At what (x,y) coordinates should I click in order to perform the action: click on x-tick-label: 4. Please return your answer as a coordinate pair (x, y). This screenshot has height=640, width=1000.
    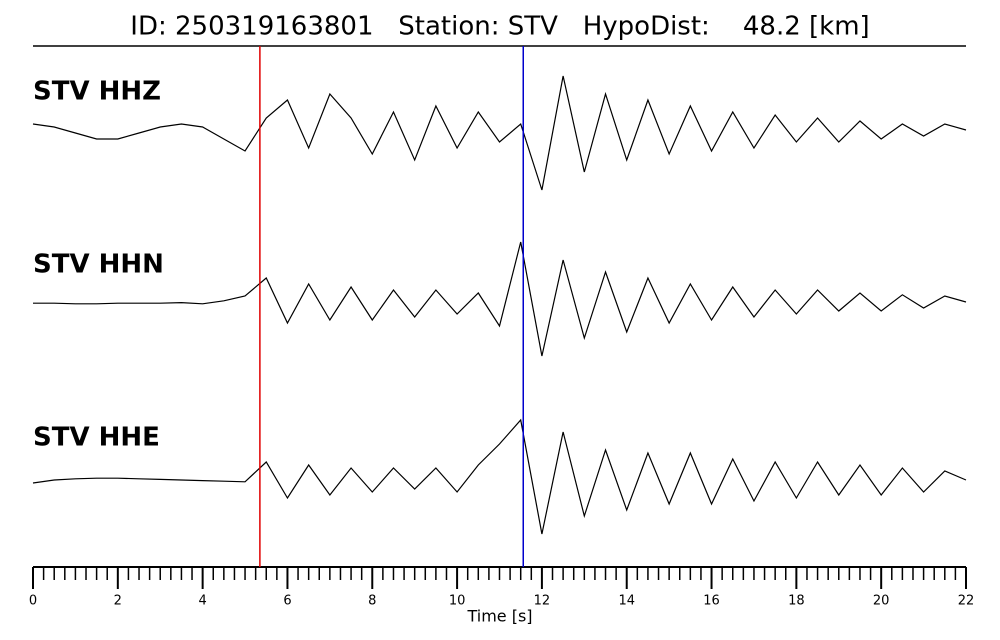
    Looking at the image, I should click on (202, 601).